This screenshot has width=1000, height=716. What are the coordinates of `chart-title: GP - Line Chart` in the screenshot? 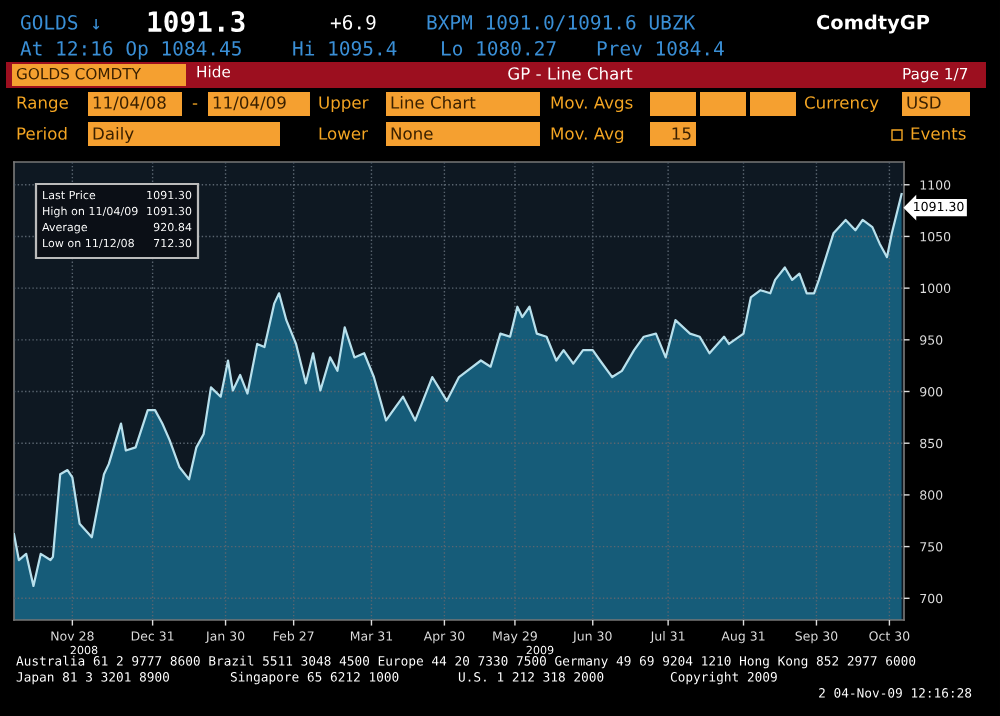 It's located at (570, 73).